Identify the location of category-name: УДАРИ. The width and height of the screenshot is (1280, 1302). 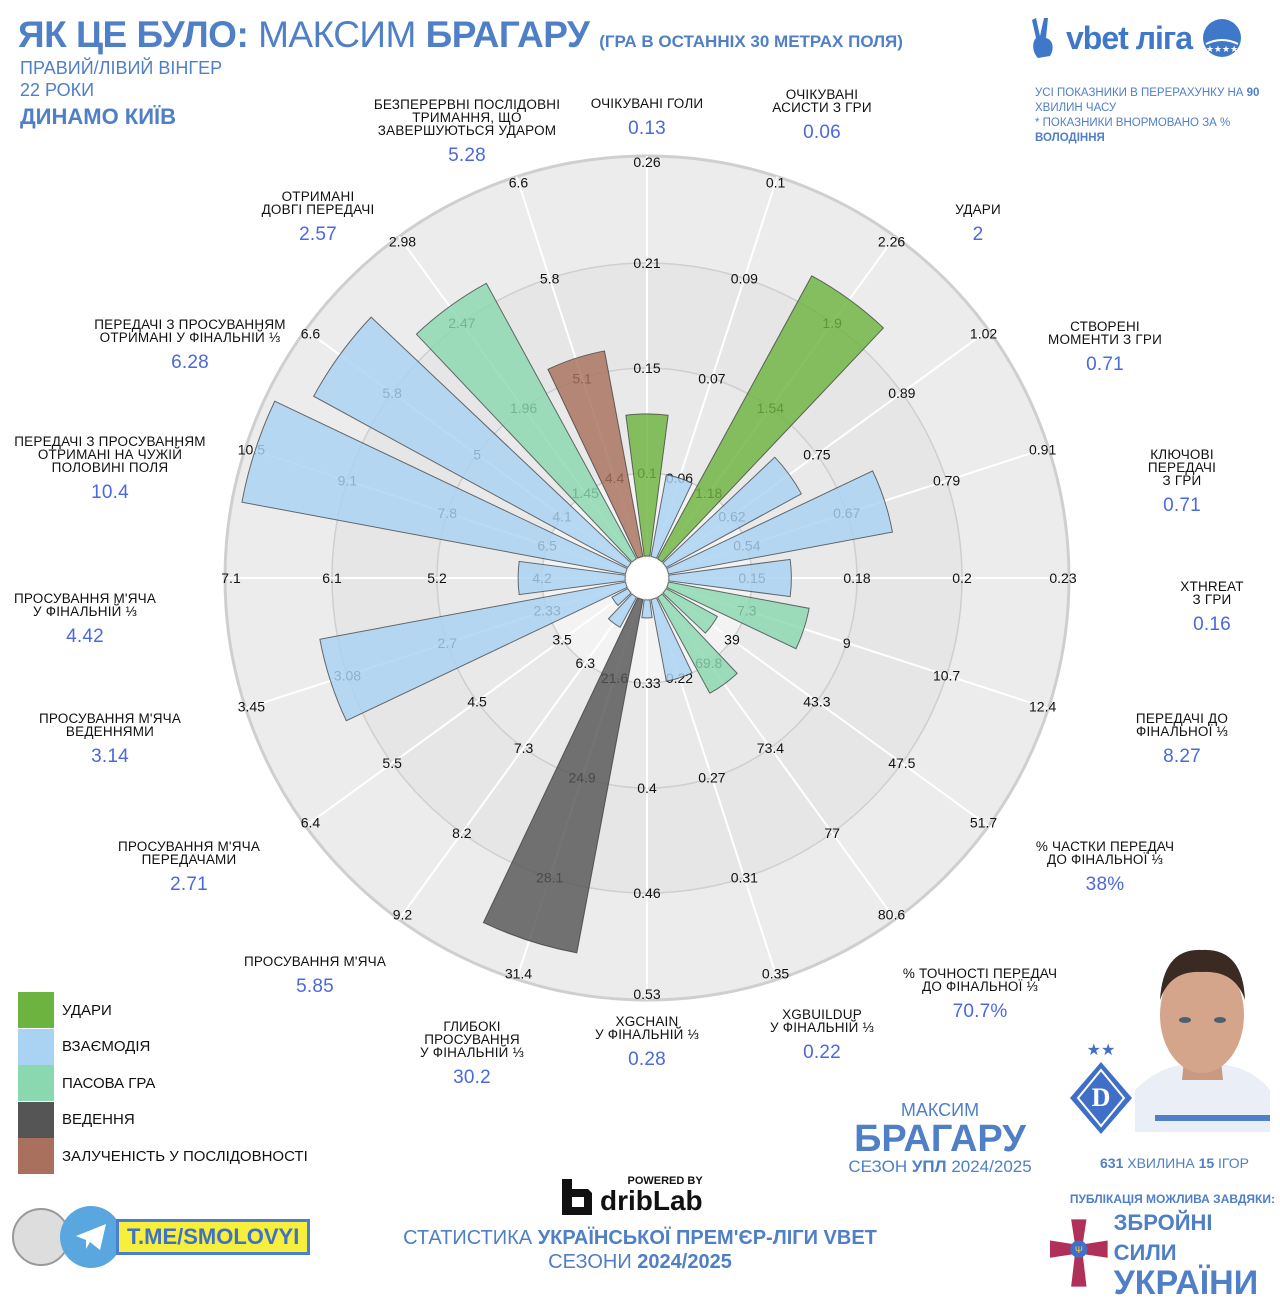
(978, 209).